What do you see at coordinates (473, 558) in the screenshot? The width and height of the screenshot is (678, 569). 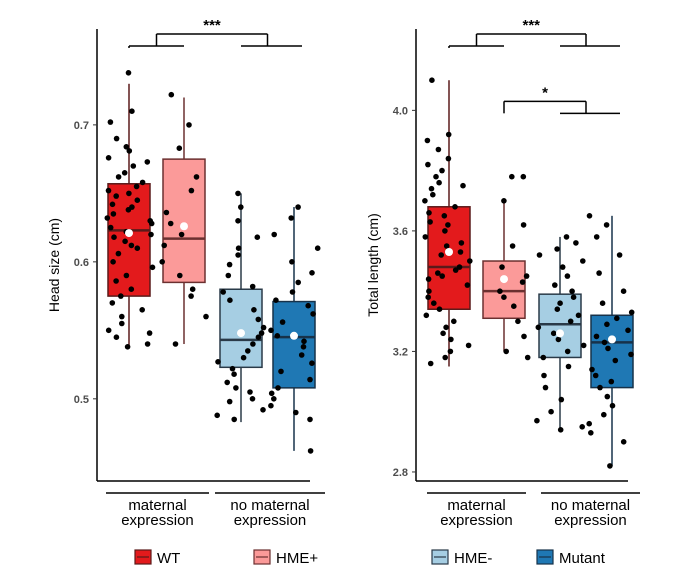 I see `legend-label: HME-` at bounding box center [473, 558].